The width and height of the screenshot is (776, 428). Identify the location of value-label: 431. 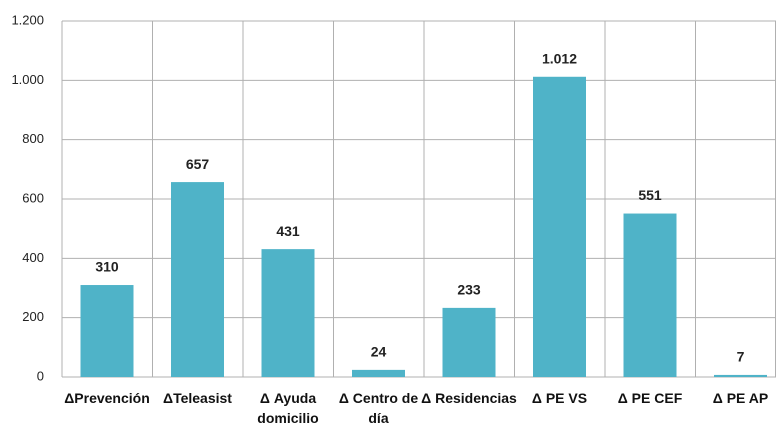
(288, 231).